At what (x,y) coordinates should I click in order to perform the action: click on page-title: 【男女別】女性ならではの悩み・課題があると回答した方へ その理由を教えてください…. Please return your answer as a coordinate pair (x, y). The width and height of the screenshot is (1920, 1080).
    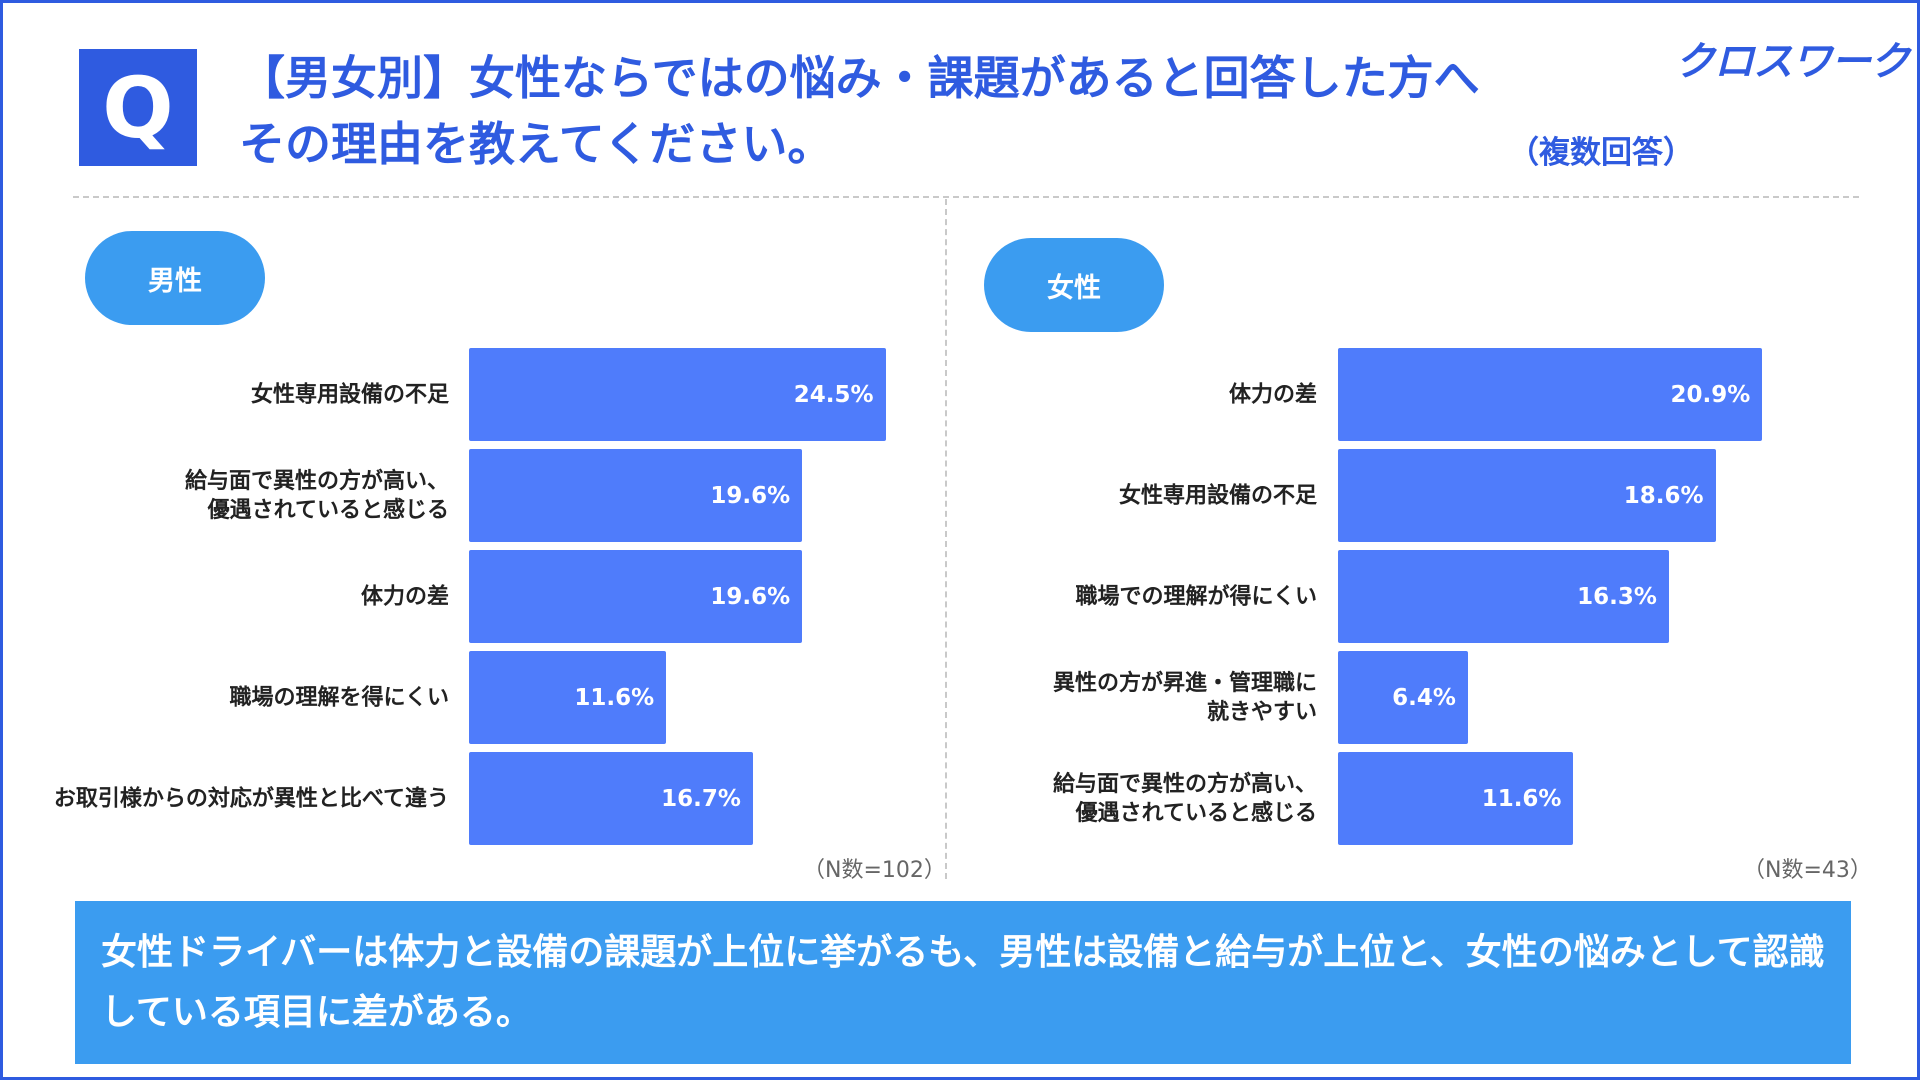
    Looking at the image, I should click on (859, 111).